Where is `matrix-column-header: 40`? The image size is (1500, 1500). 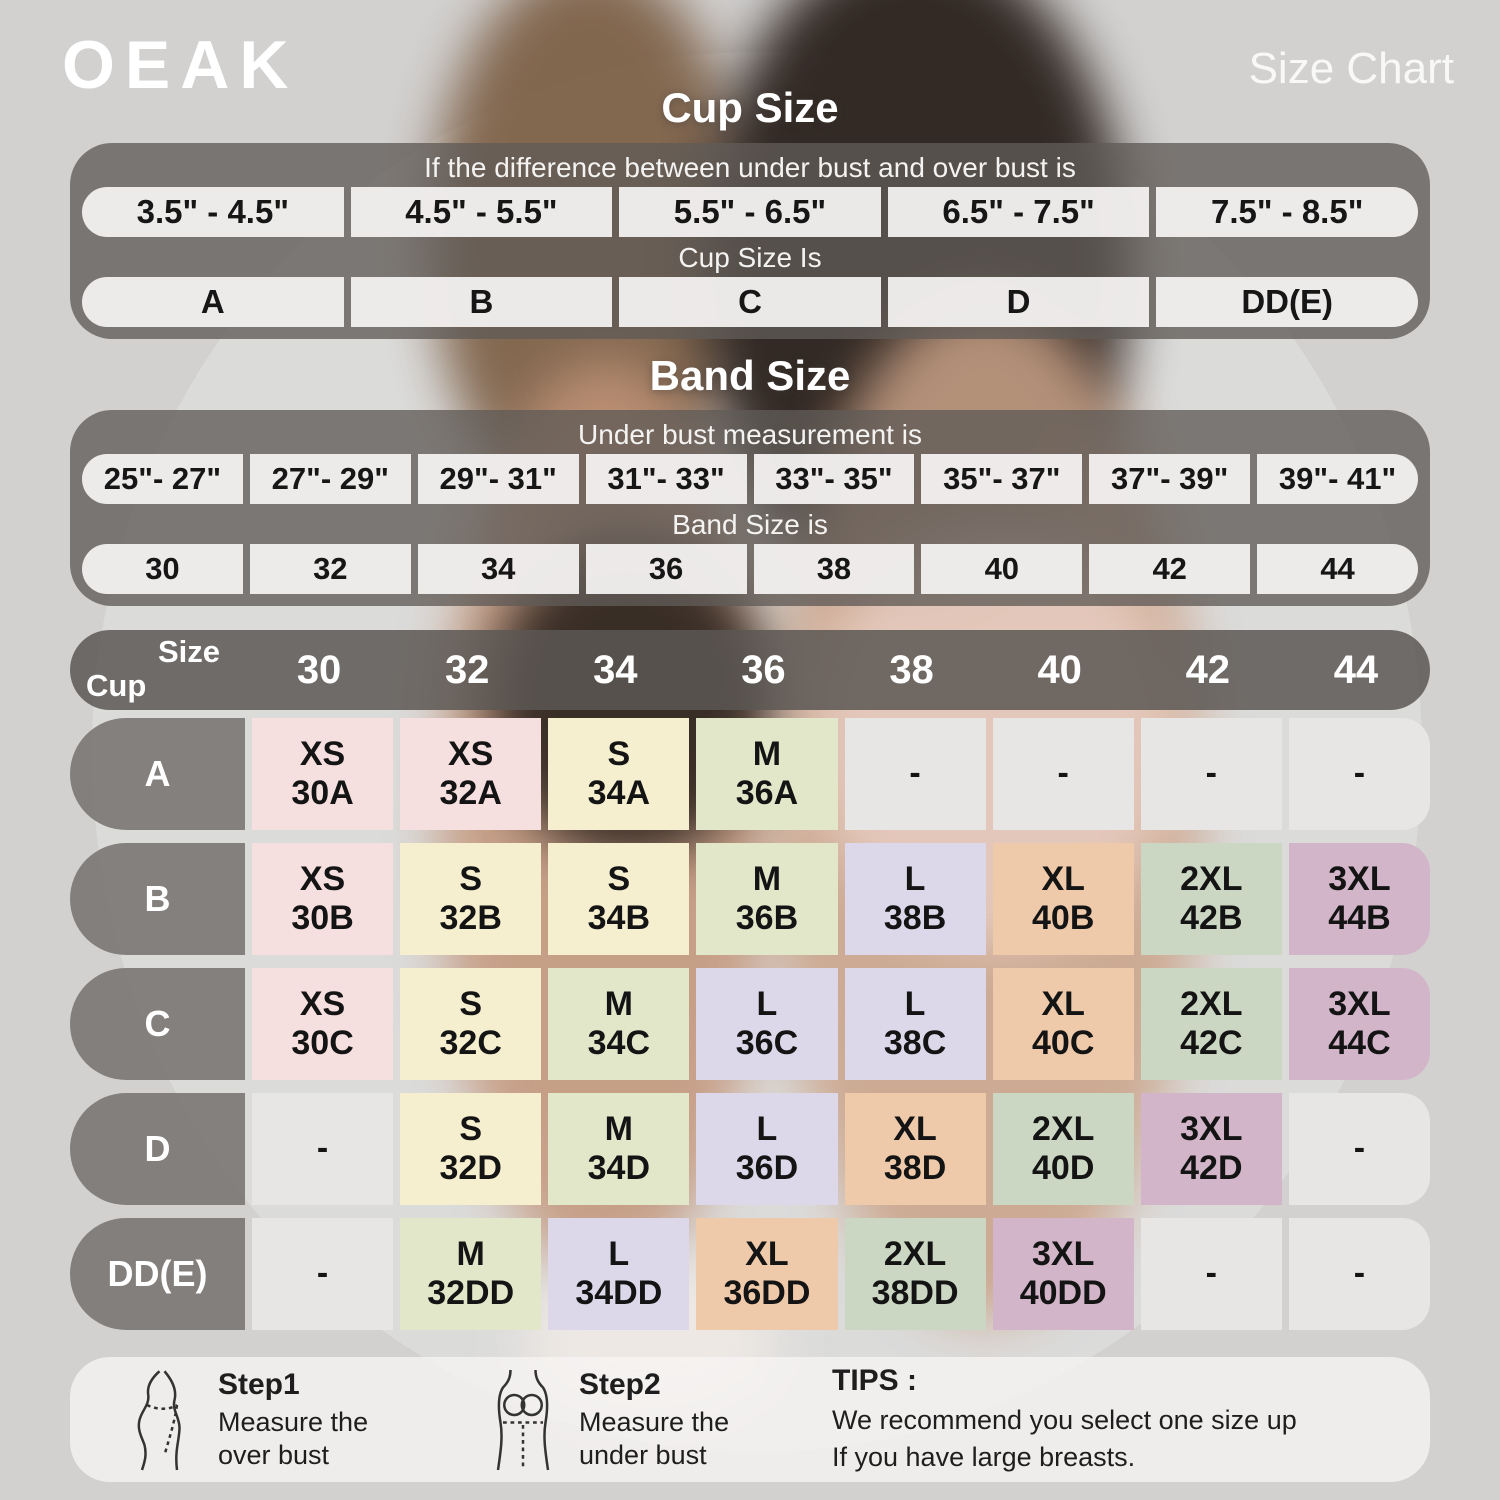 matrix-column-header: 40 is located at coordinates (1059, 669).